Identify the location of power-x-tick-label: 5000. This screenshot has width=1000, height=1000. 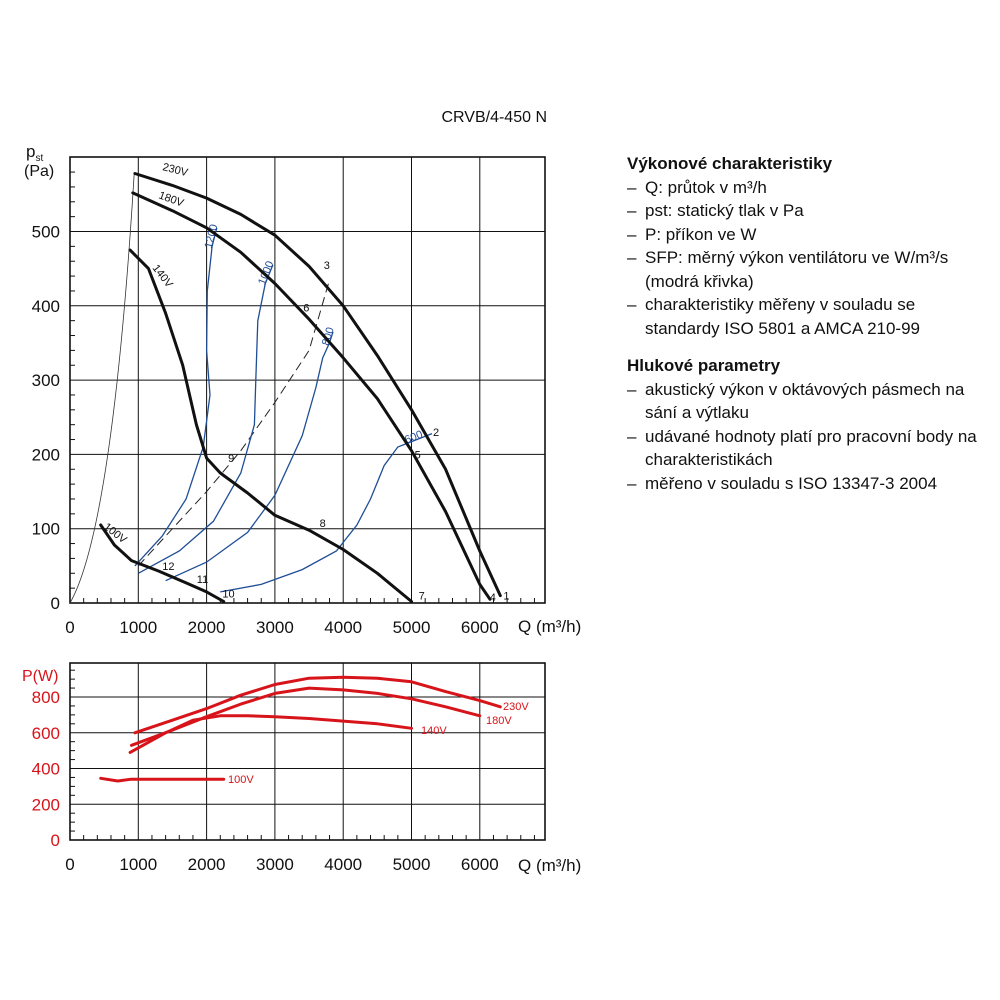
(412, 864).